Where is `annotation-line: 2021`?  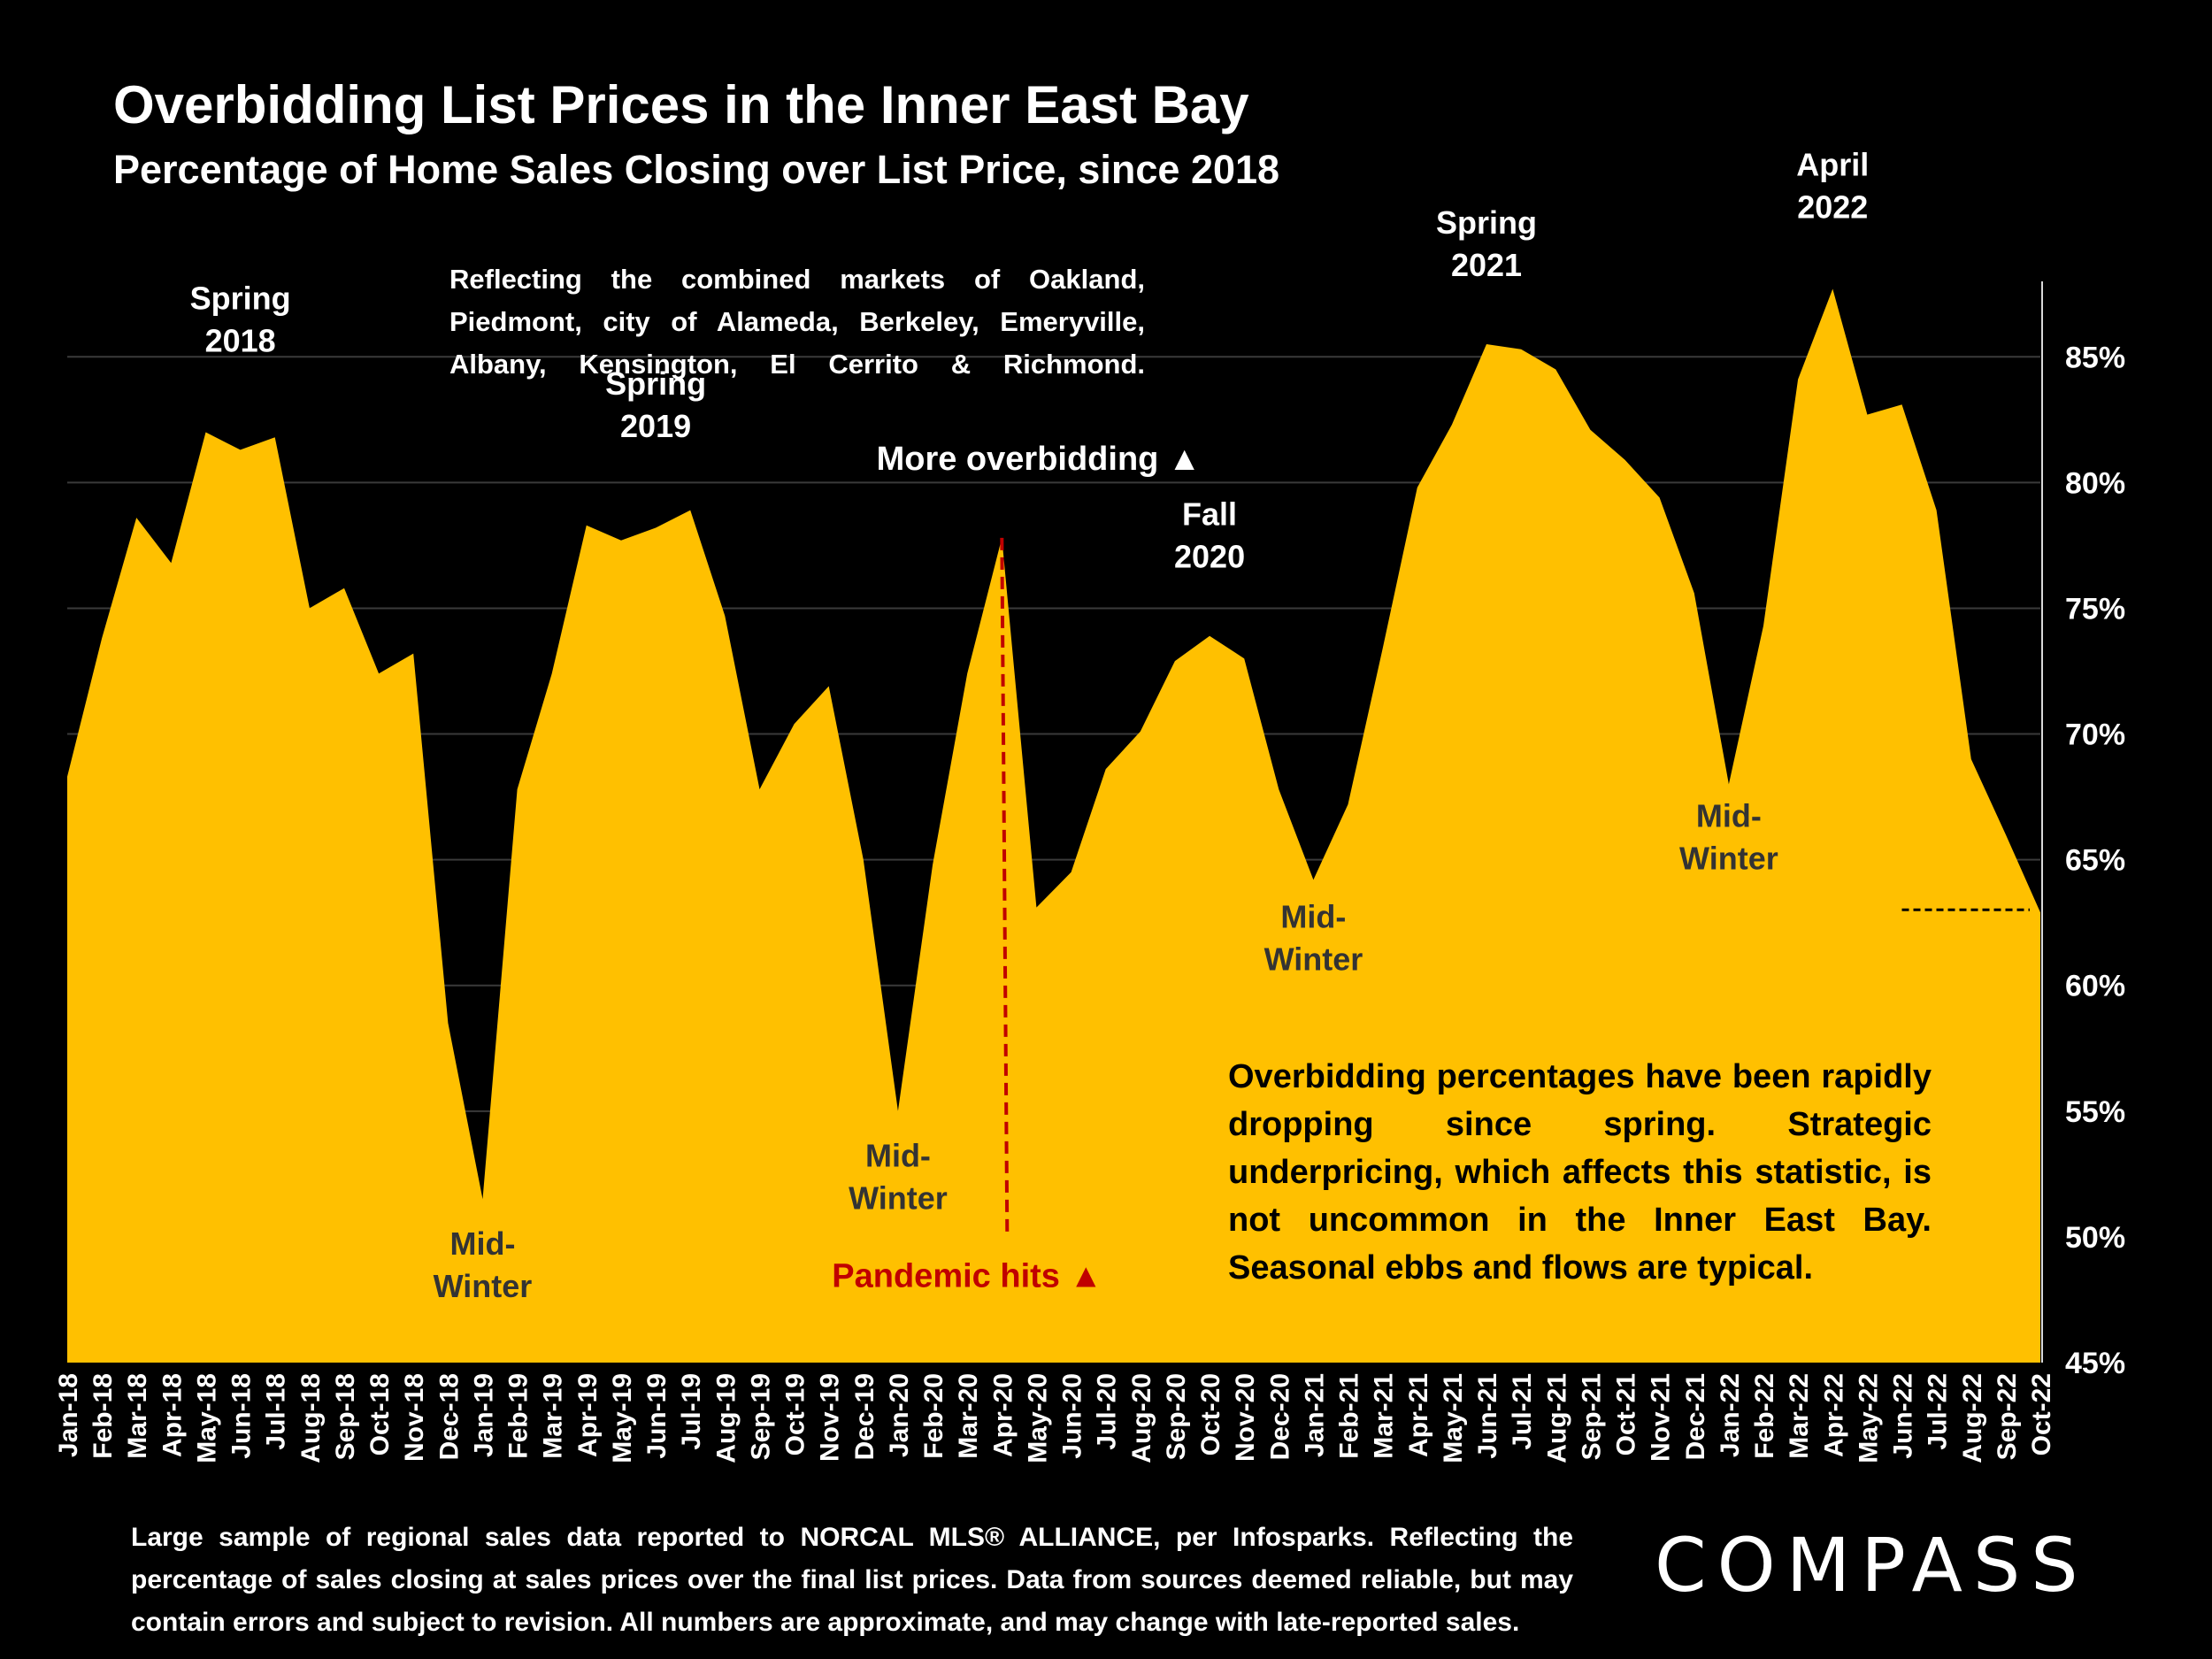
annotation-line: 2021 is located at coordinates (1487, 265).